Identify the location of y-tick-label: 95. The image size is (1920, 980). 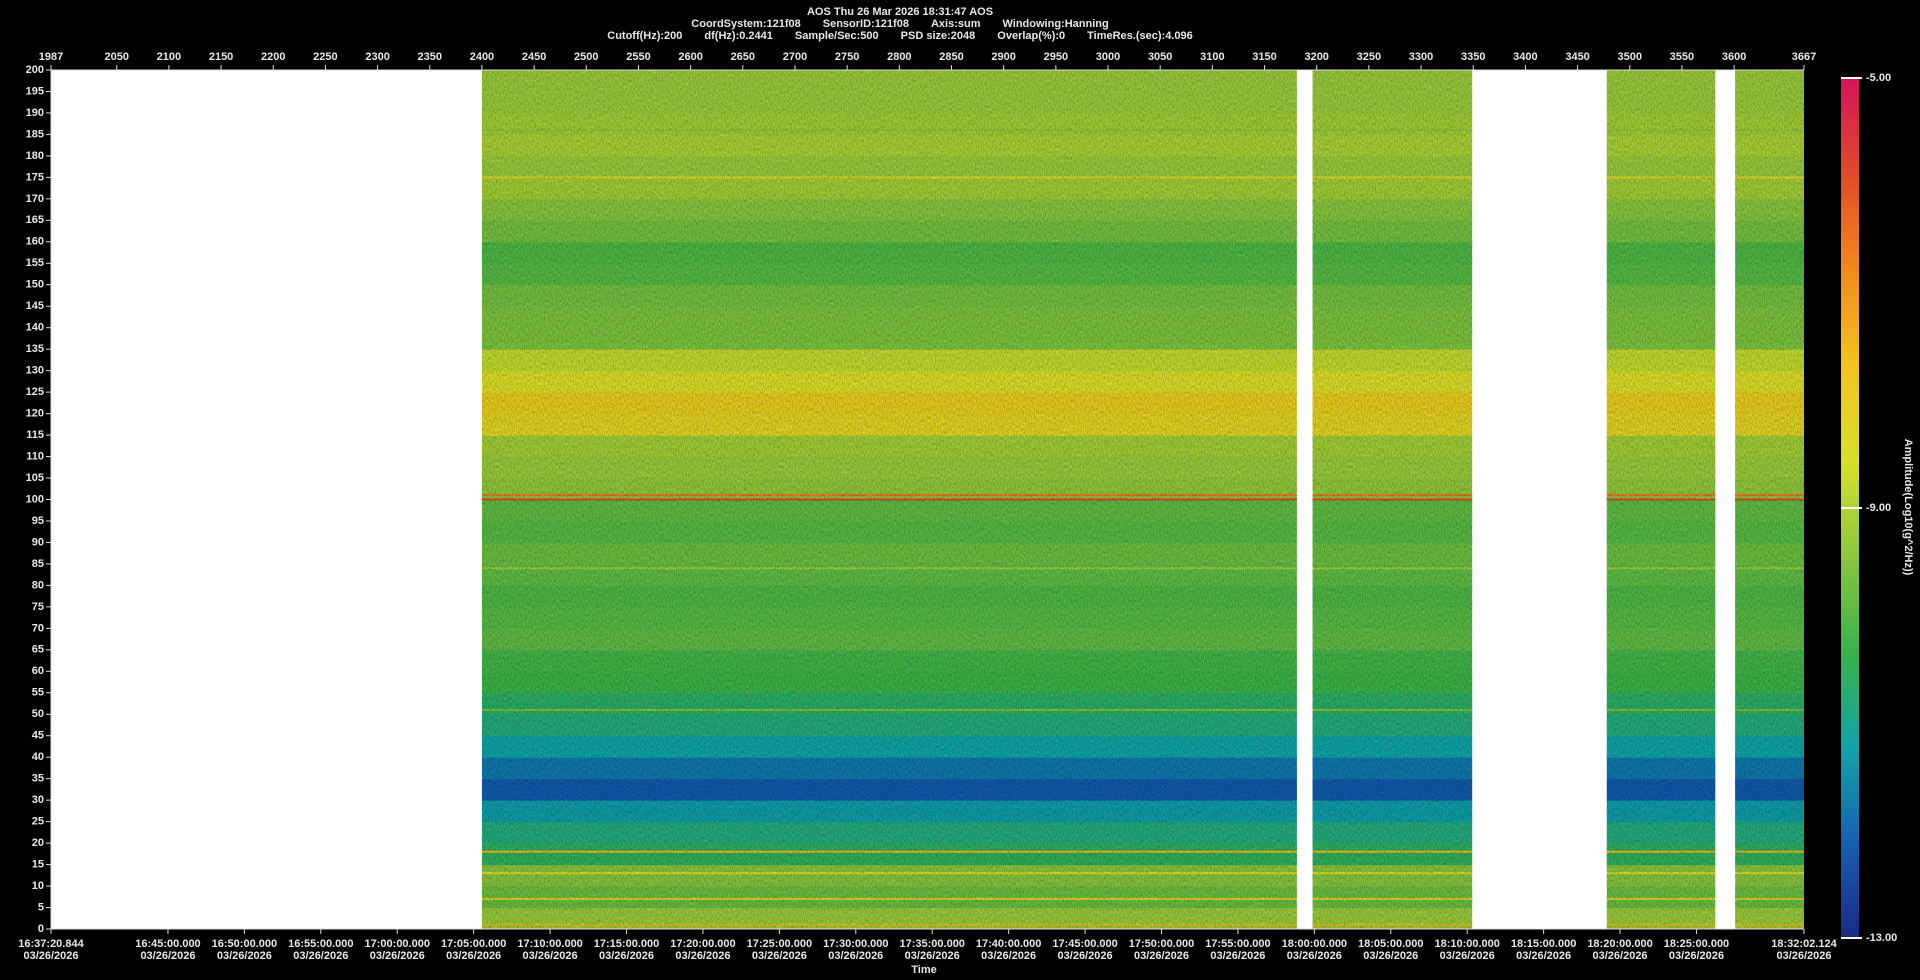
(38, 521).